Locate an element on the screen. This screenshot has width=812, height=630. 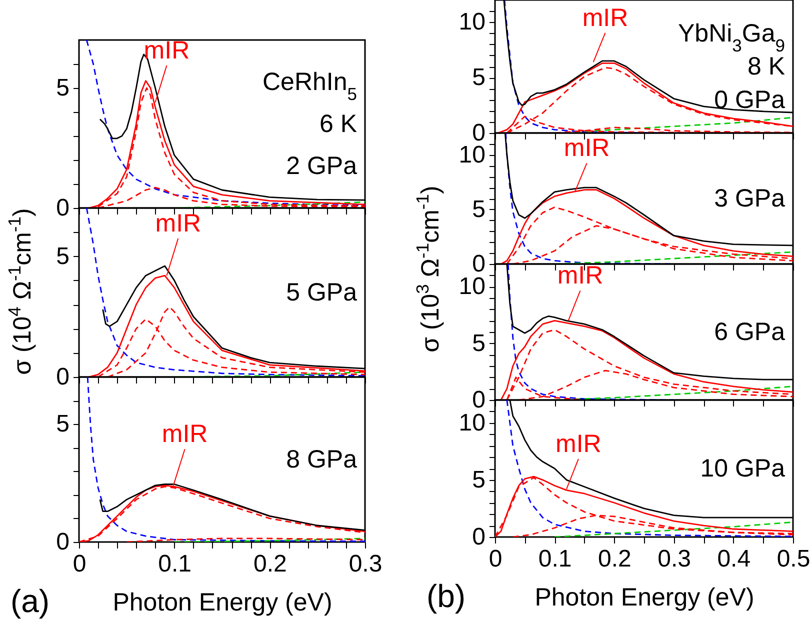
y-tick-label: 10 is located at coordinates (472, 22).